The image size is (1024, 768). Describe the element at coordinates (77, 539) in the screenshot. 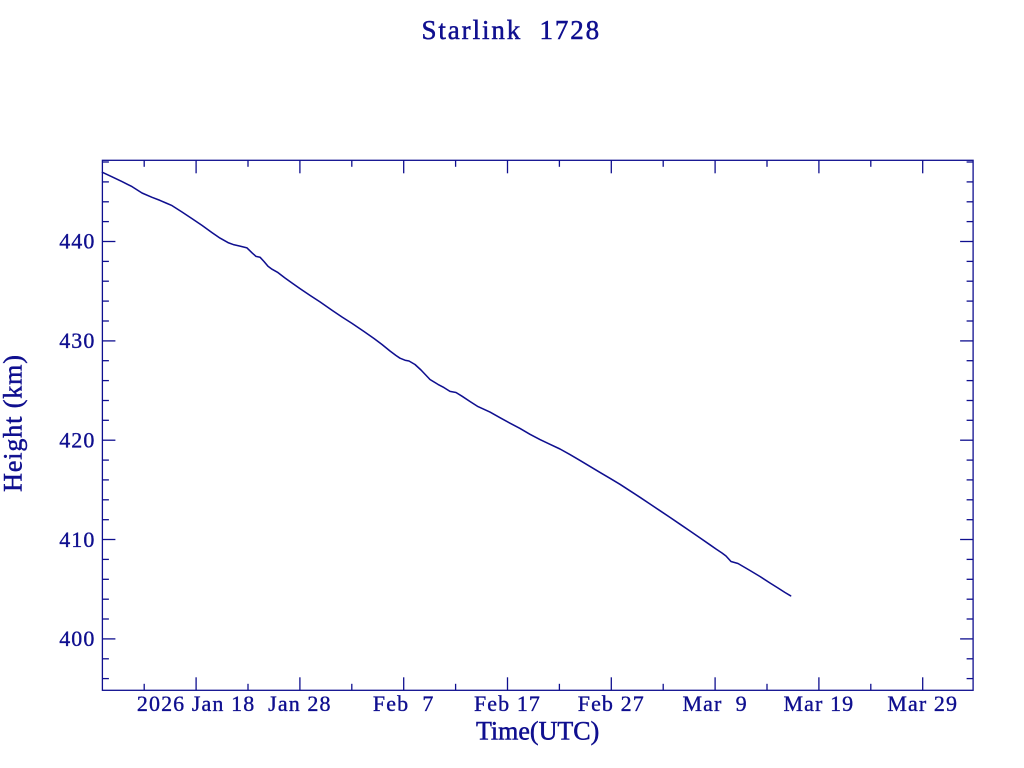

I see `svg-text: 410` at that location.